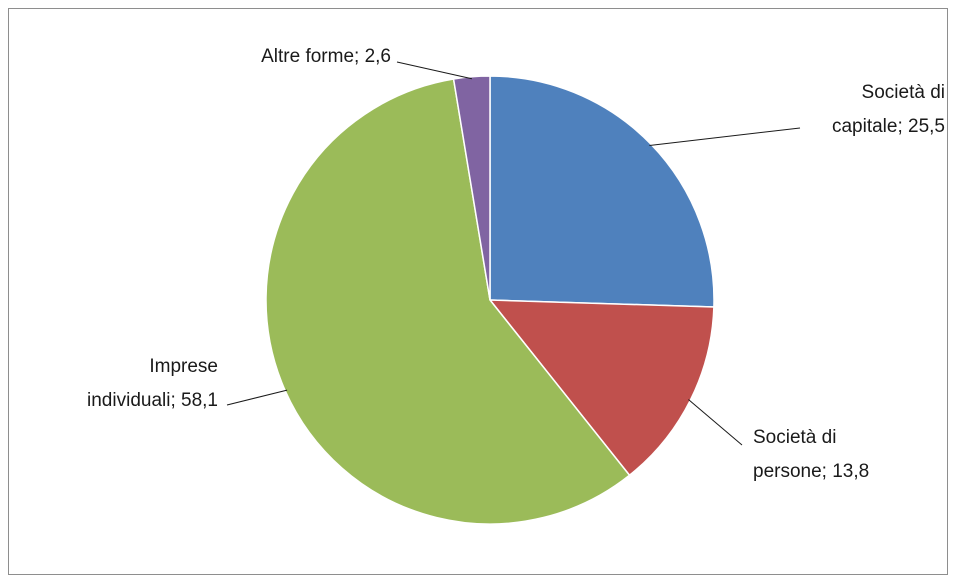 The width and height of the screenshot is (958, 583). What do you see at coordinates (152, 383) in the screenshot?
I see `data-label-imprese-individuali: Imprese individuali; 58,1` at bounding box center [152, 383].